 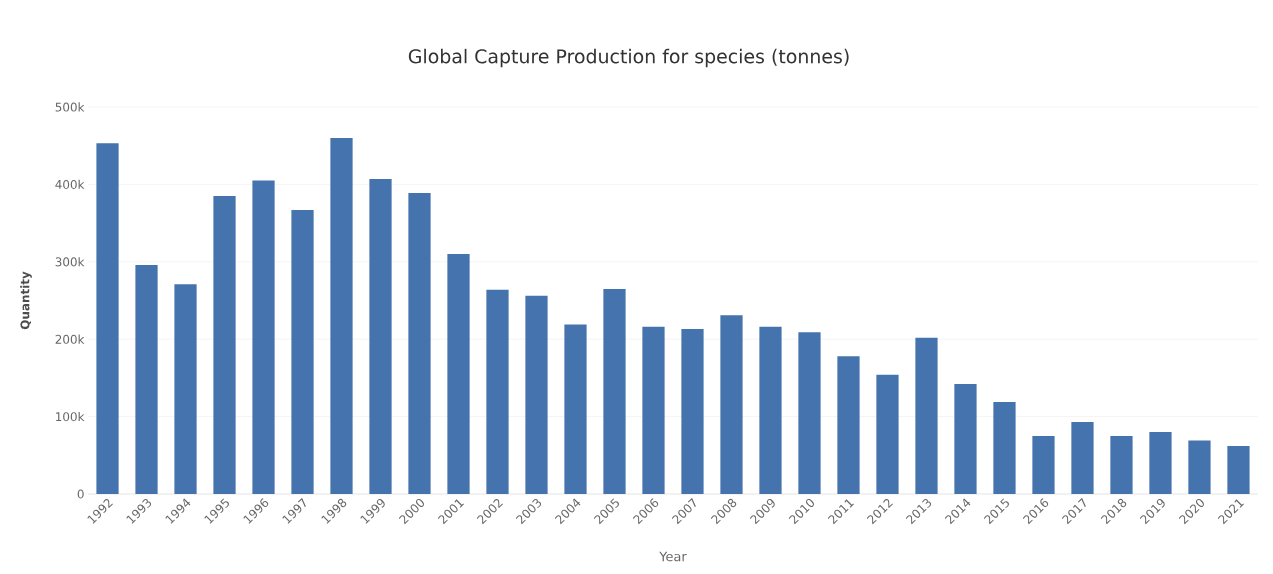 What do you see at coordinates (26, 300) in the screenshot?
I see `y-axis-title: Quantity` at bounding box center [26, 300].